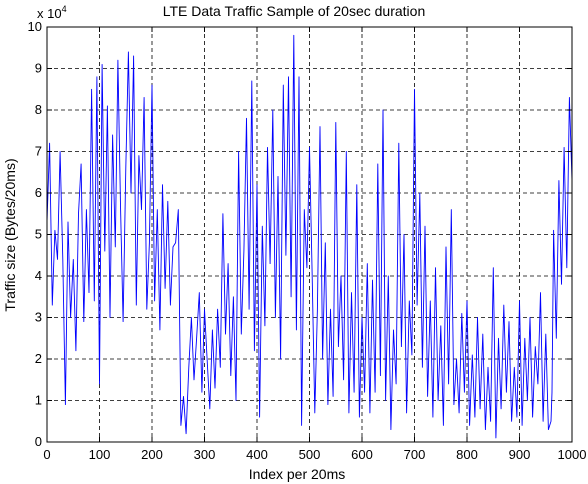  I want to click on y-tick-label: 1, so click(38, 400).